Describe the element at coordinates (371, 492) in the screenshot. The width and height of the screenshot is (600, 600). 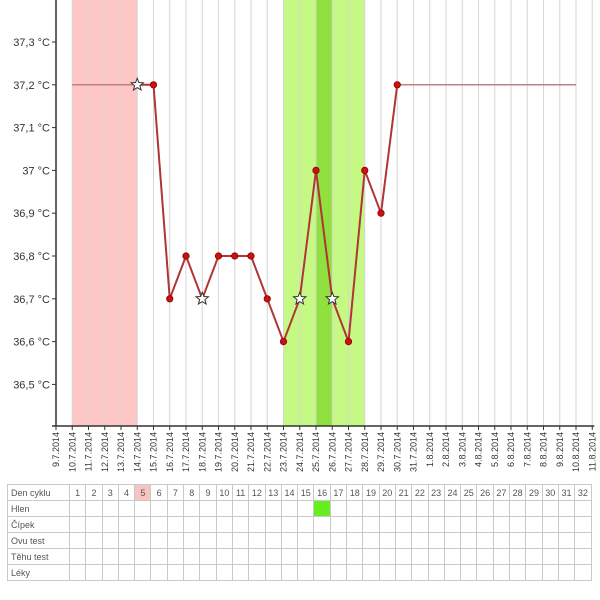
I see `cycle-day-cell: 19` at that location.